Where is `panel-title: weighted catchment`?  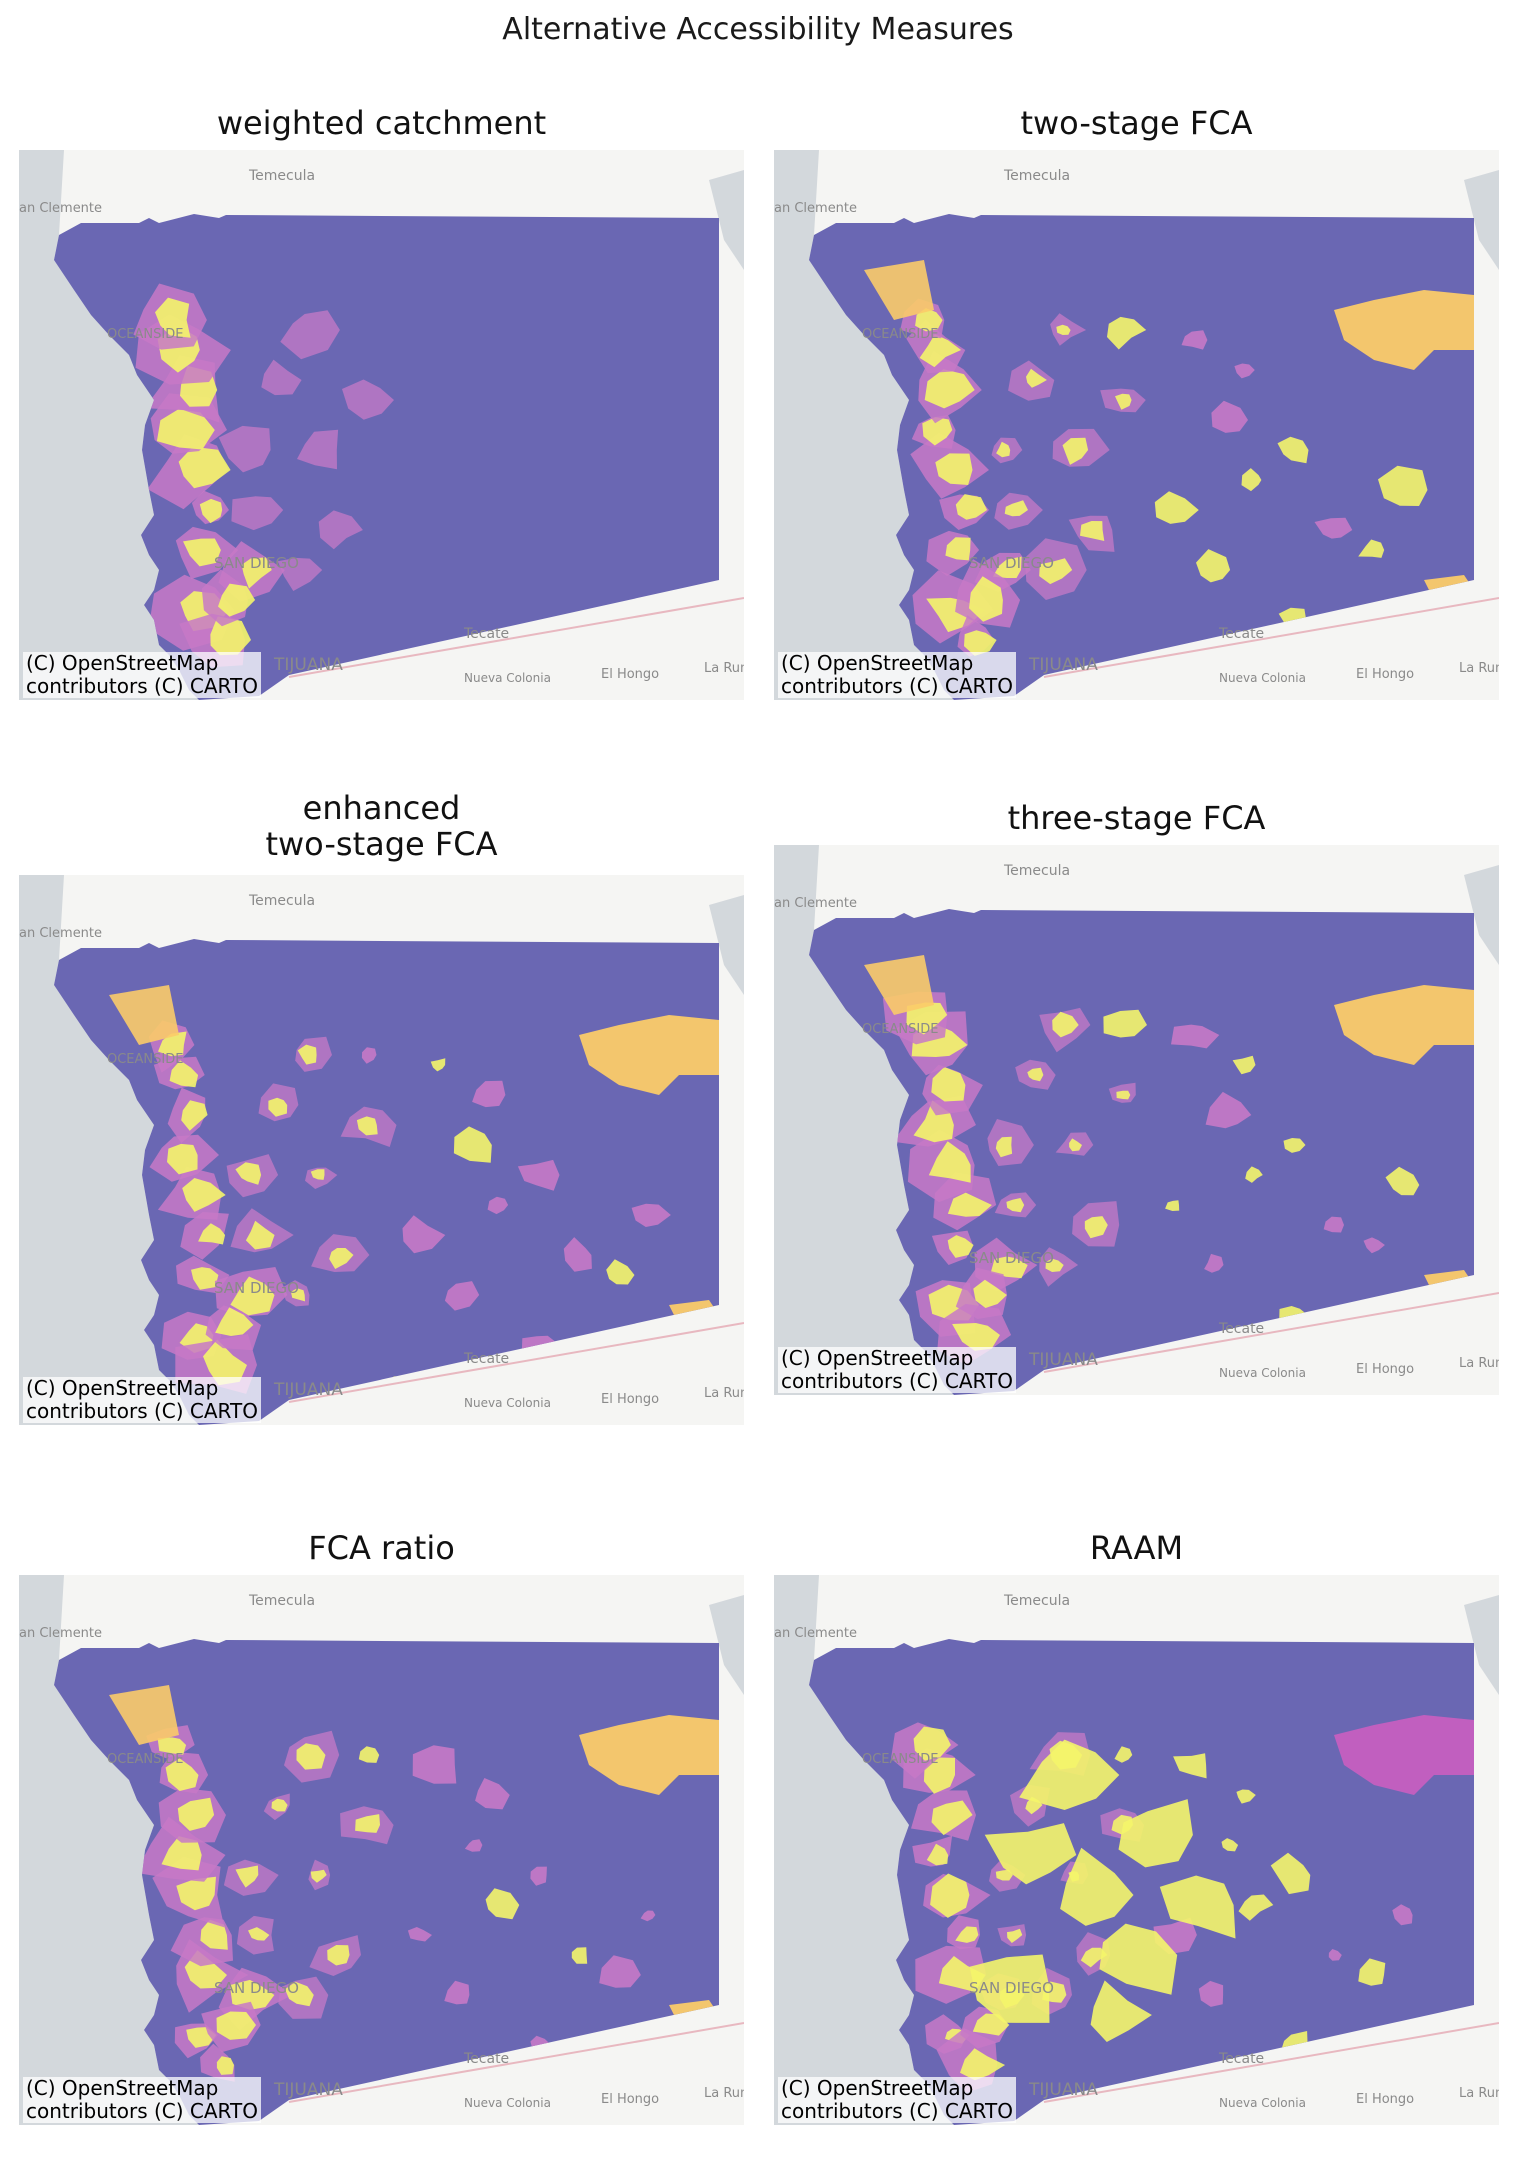 panel-title: weighted catchment is located at coordinates (381, 123).